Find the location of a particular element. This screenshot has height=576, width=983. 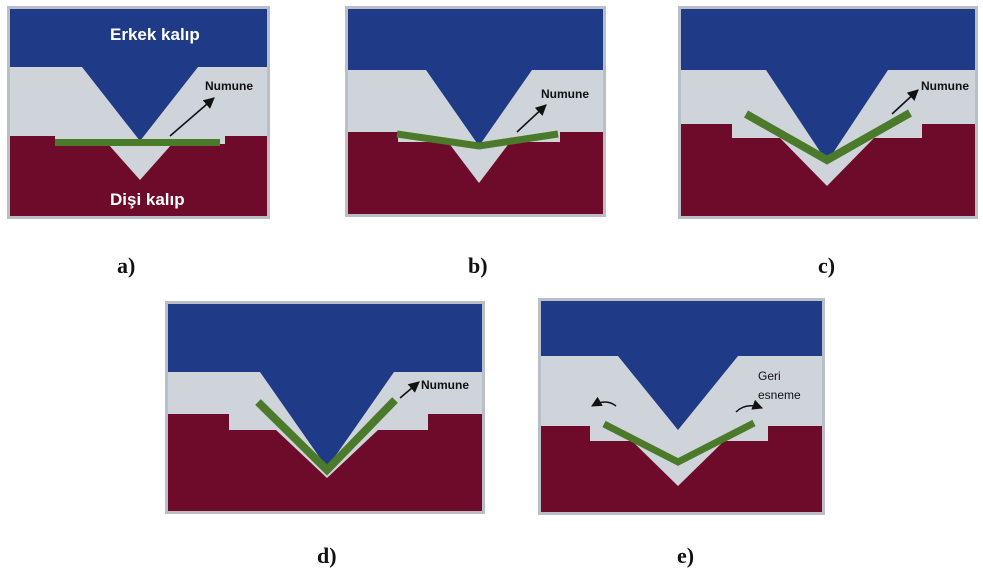

upper-die-label: Erkek kalıp is located at coordinates (155, 34).